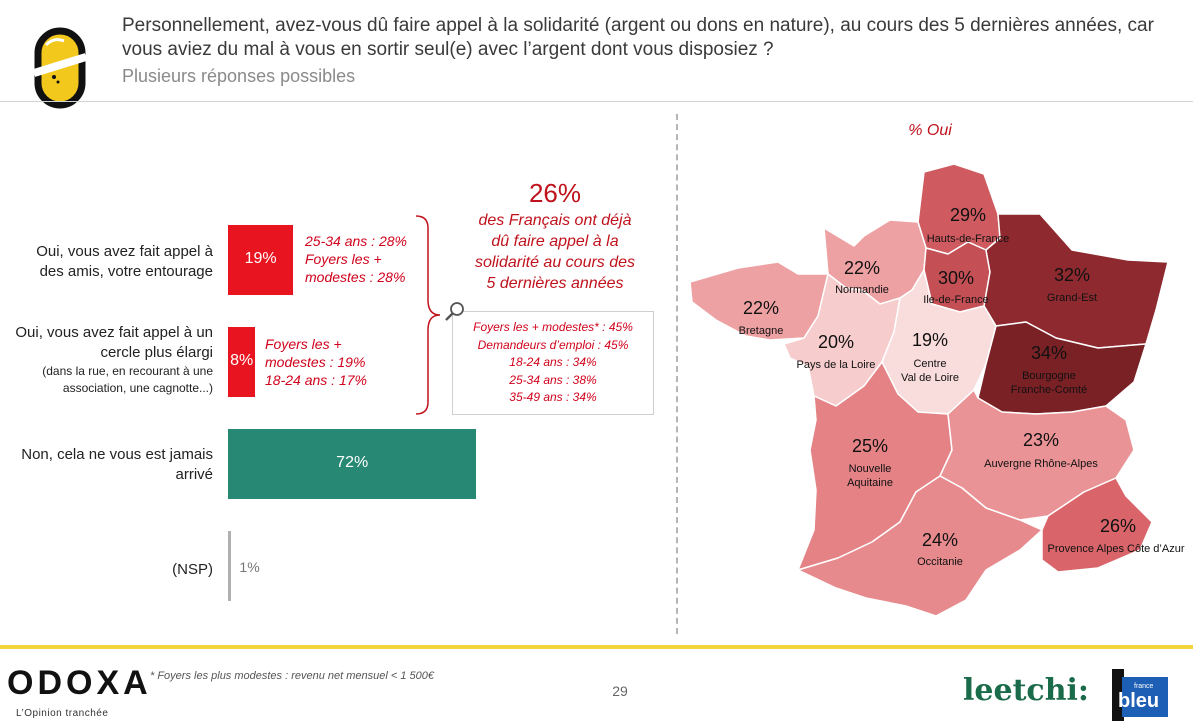 The height and width of the screenshot is (725, 1193). Describe the element at coordinates (761, 331) in the screenshot. I see `region-name-label: Bretagne` at that location.